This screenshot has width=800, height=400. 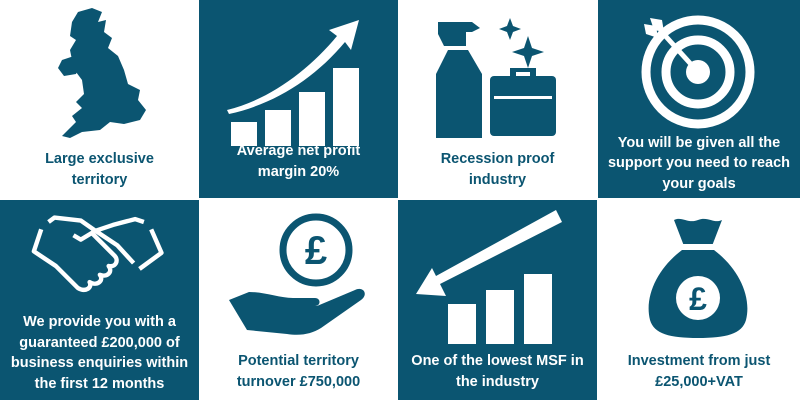 I want to click on hand-pound-coin-icon: £, so click(x=297, y=274).